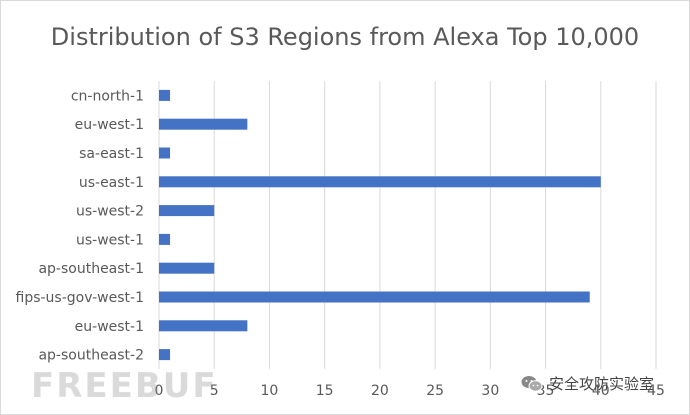  What do you see at coordinates (110, 240) in the screenshot?
I see `category-label: us-west-1` at bounding box center [110, 240].